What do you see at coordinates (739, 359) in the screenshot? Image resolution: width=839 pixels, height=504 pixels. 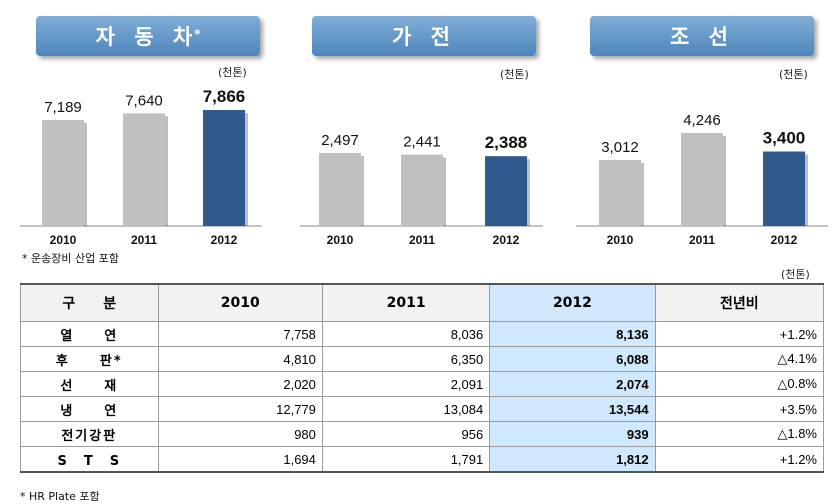 I see `cell-change: △4.1%` at bounding box center [739, 359].